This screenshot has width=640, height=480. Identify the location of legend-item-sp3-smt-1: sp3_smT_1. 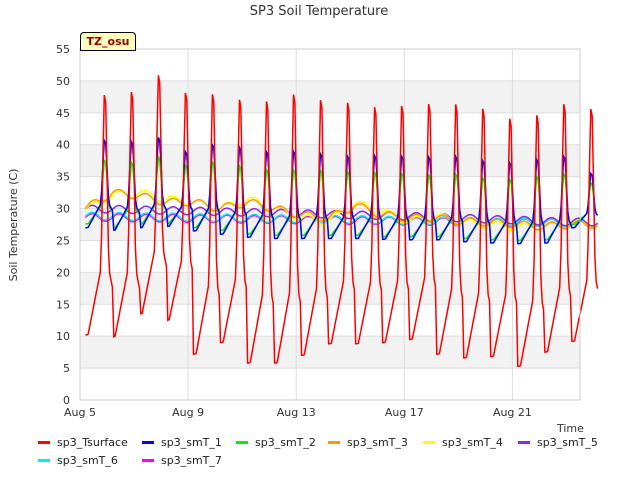
(182, 442).